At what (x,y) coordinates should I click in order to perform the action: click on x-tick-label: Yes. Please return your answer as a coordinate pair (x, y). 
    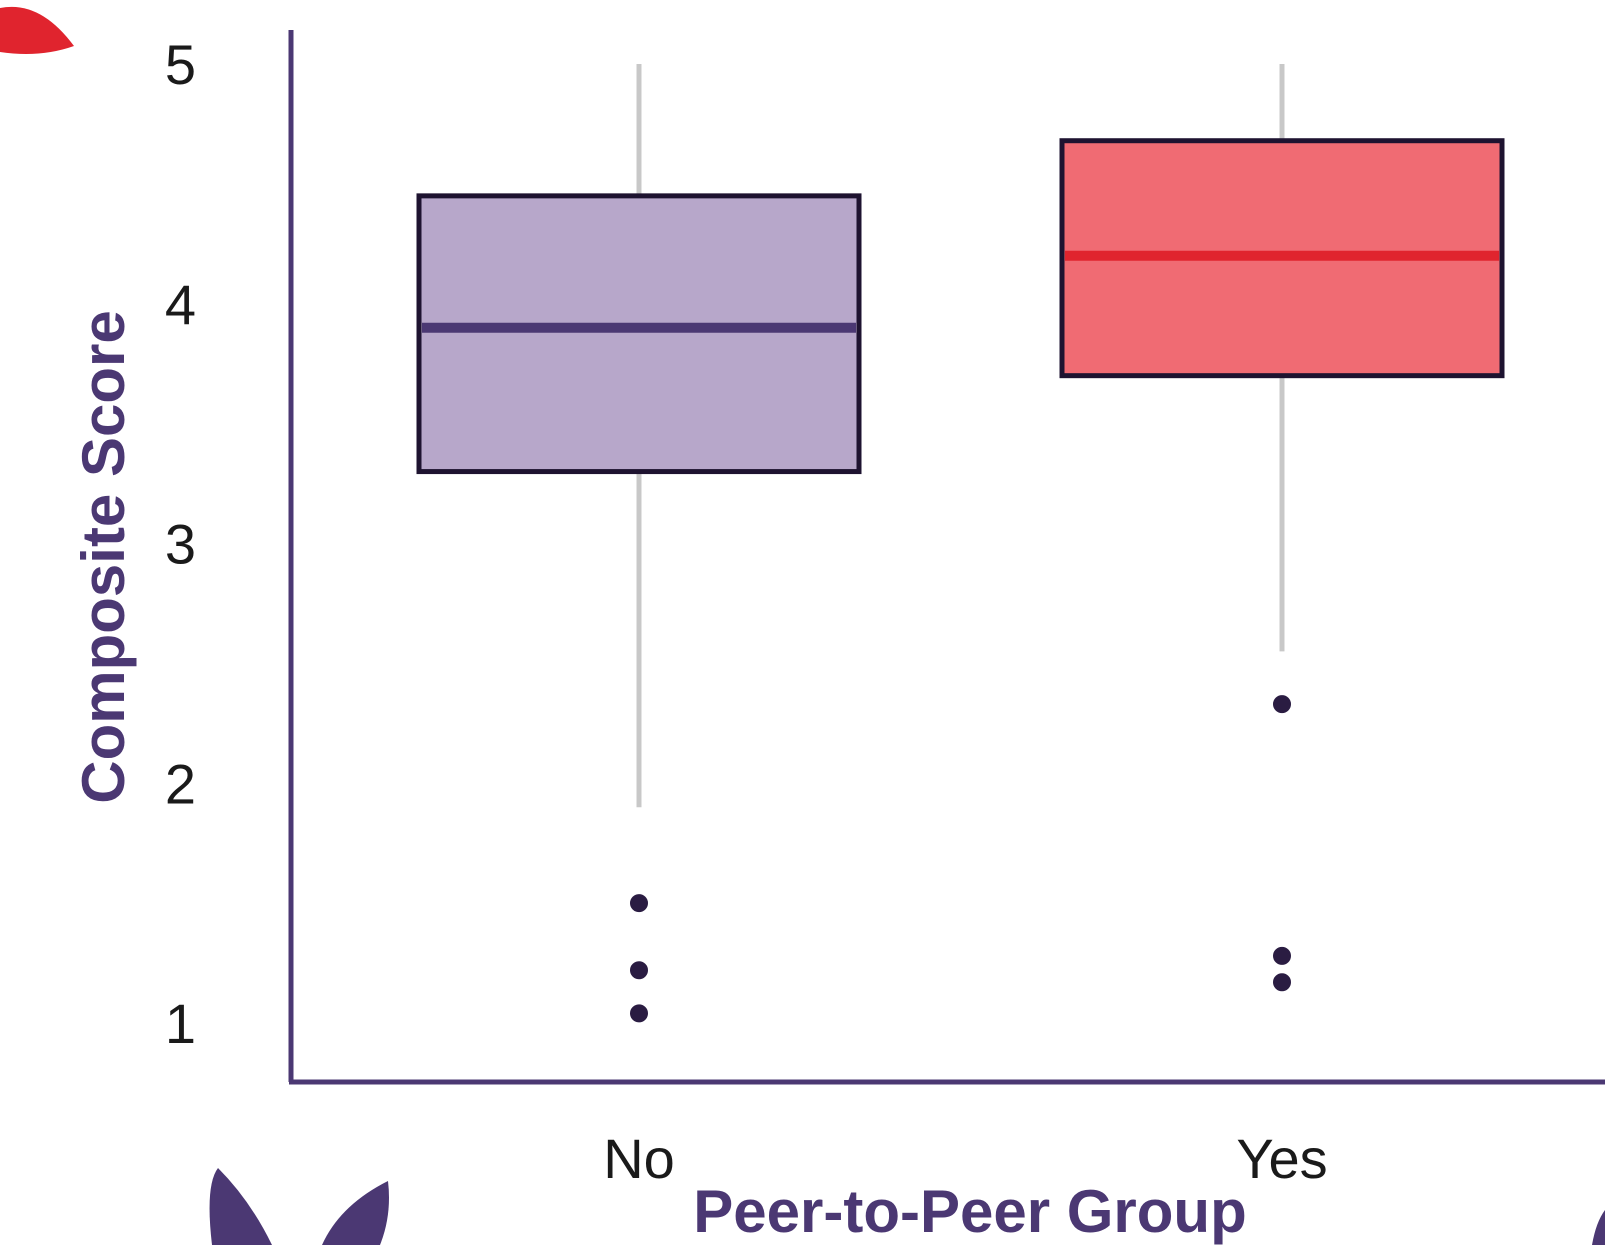
    Looking at the image, I should click on (1281, 1158).